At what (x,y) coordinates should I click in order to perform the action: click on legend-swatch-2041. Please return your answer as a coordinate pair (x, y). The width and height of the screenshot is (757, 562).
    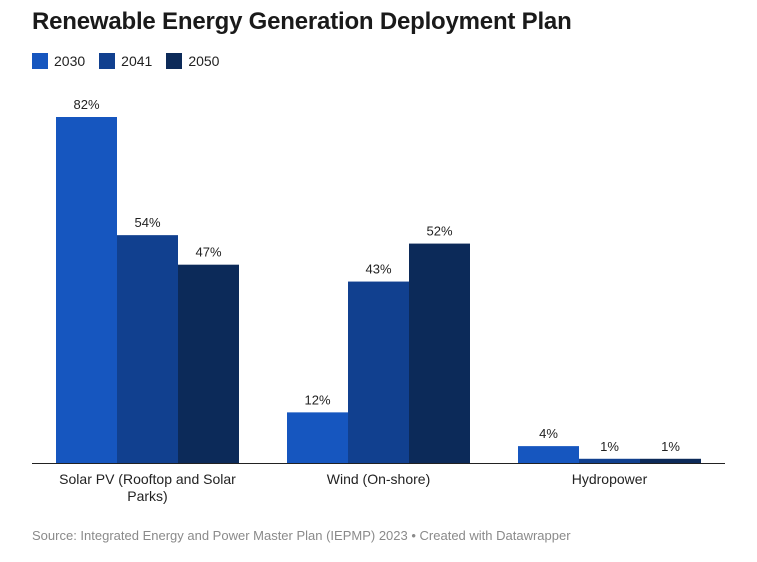
    Looking at the image, I should click on (107, 61).